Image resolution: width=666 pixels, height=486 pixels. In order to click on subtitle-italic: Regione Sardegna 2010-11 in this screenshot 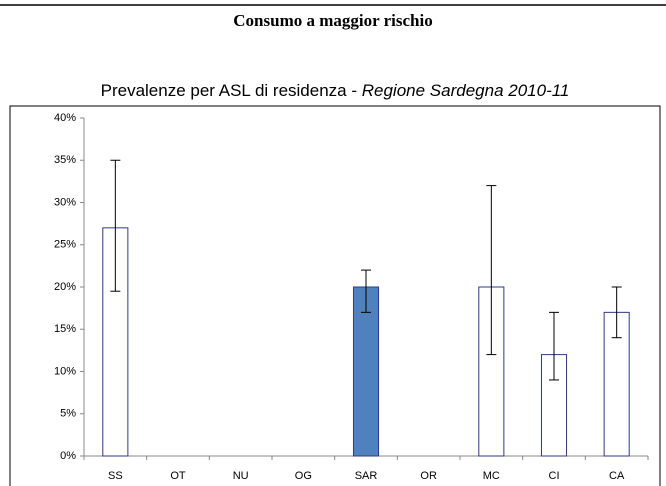, I will do `click(466, 90)`.